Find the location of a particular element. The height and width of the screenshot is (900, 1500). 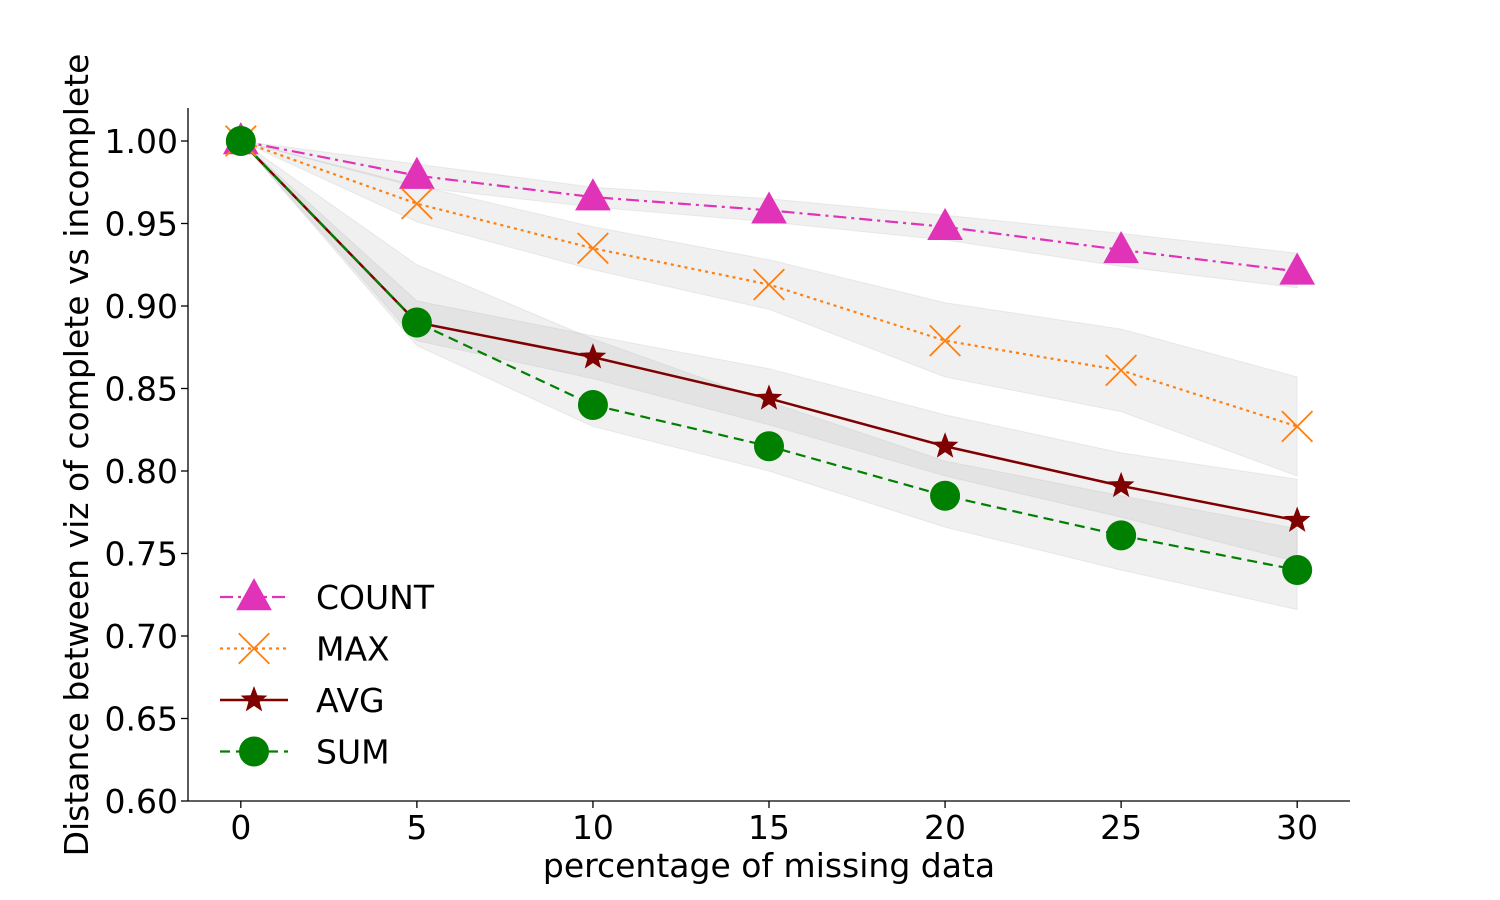

y-tick-label: 0.80 is located at coordinates (141, 471).